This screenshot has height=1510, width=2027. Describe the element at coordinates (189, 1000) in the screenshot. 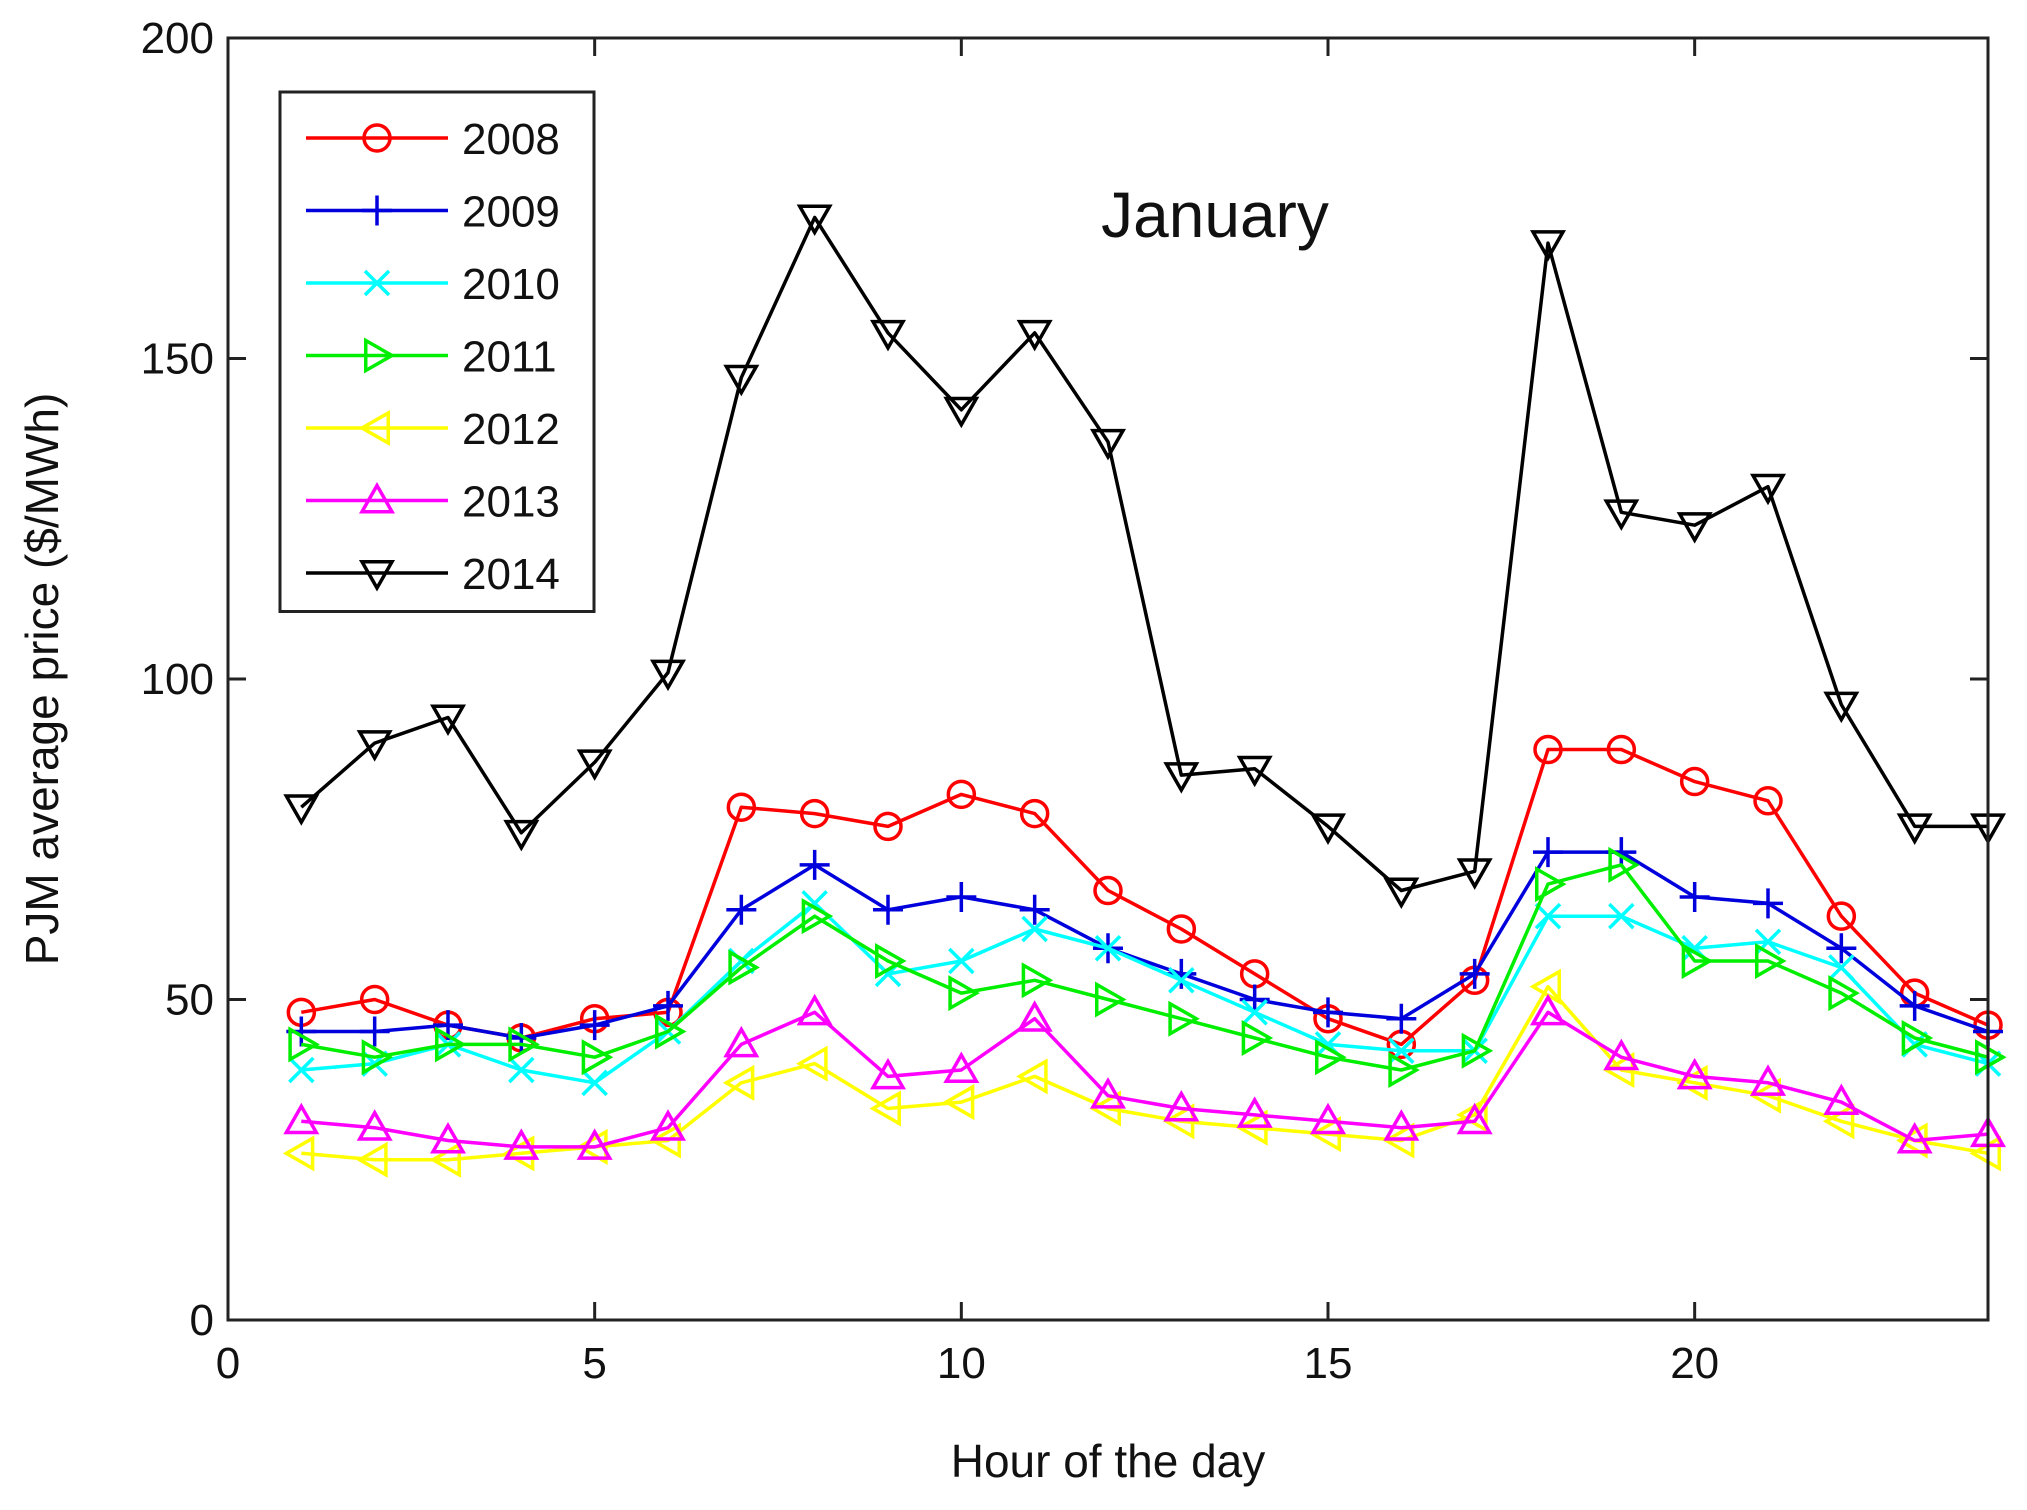

I see `y-tick-label: 50` at that location.